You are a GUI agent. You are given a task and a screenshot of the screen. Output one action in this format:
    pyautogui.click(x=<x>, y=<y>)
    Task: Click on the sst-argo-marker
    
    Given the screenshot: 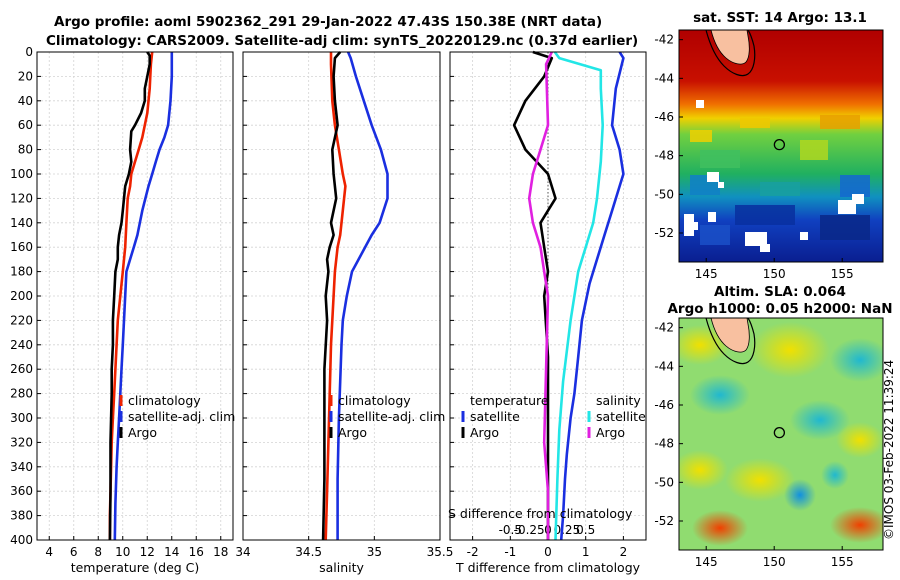 What is the action you would take?
    pyautogui.click(x=779, y=144)
    